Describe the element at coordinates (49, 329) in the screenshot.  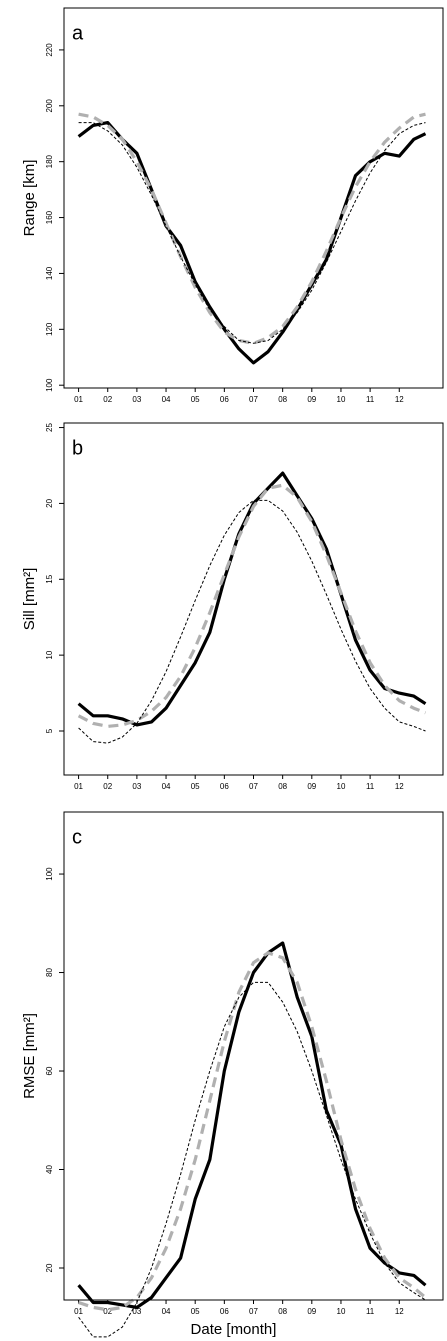
I see `y-tick-label: 120` at that location.